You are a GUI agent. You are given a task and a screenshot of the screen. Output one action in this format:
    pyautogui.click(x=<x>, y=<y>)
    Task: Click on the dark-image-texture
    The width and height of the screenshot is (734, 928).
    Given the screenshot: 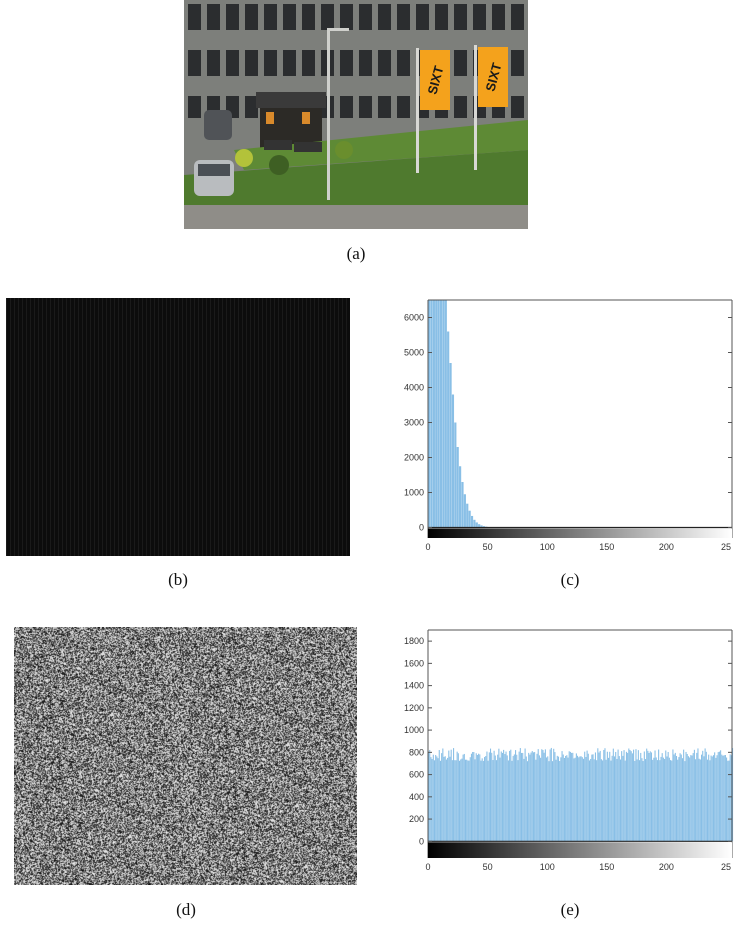 What is the action you would take?
    pyautogui.click(x=178, y=427)
    